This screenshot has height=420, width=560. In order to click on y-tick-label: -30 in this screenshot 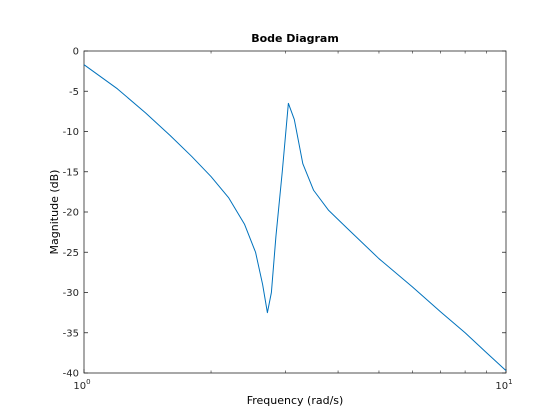, I will do `click(71, 293)`.